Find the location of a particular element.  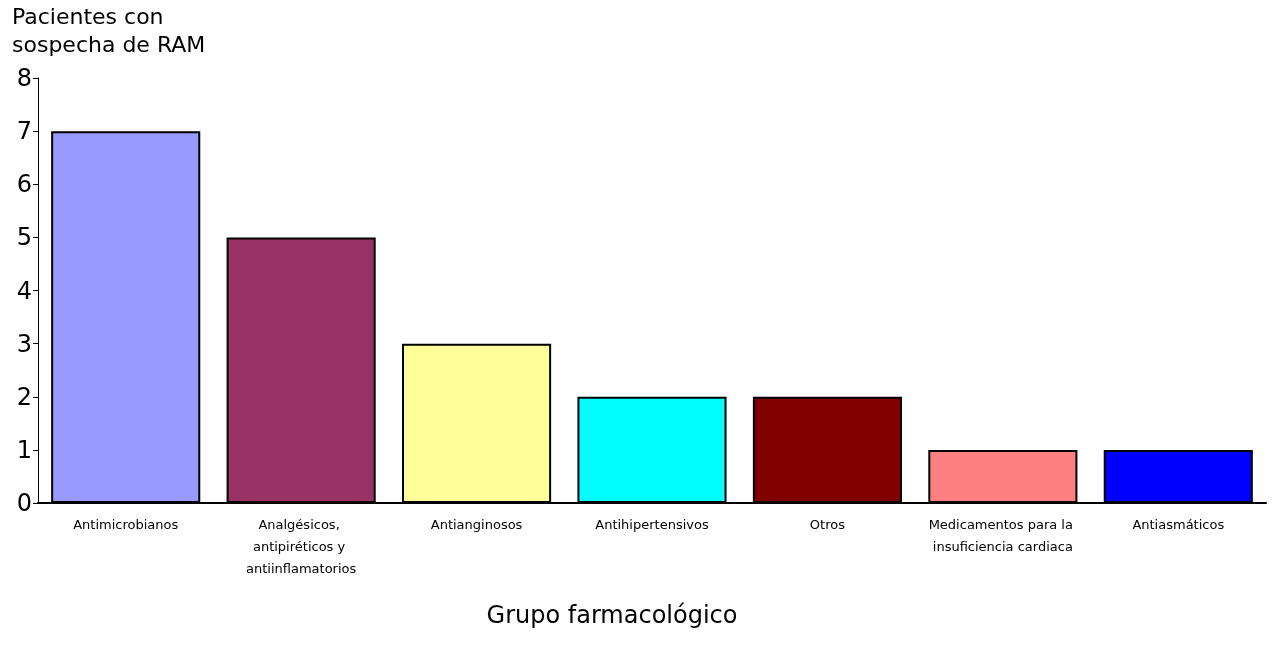

y-tick-label: 3 is located at coordinates (24, 343).